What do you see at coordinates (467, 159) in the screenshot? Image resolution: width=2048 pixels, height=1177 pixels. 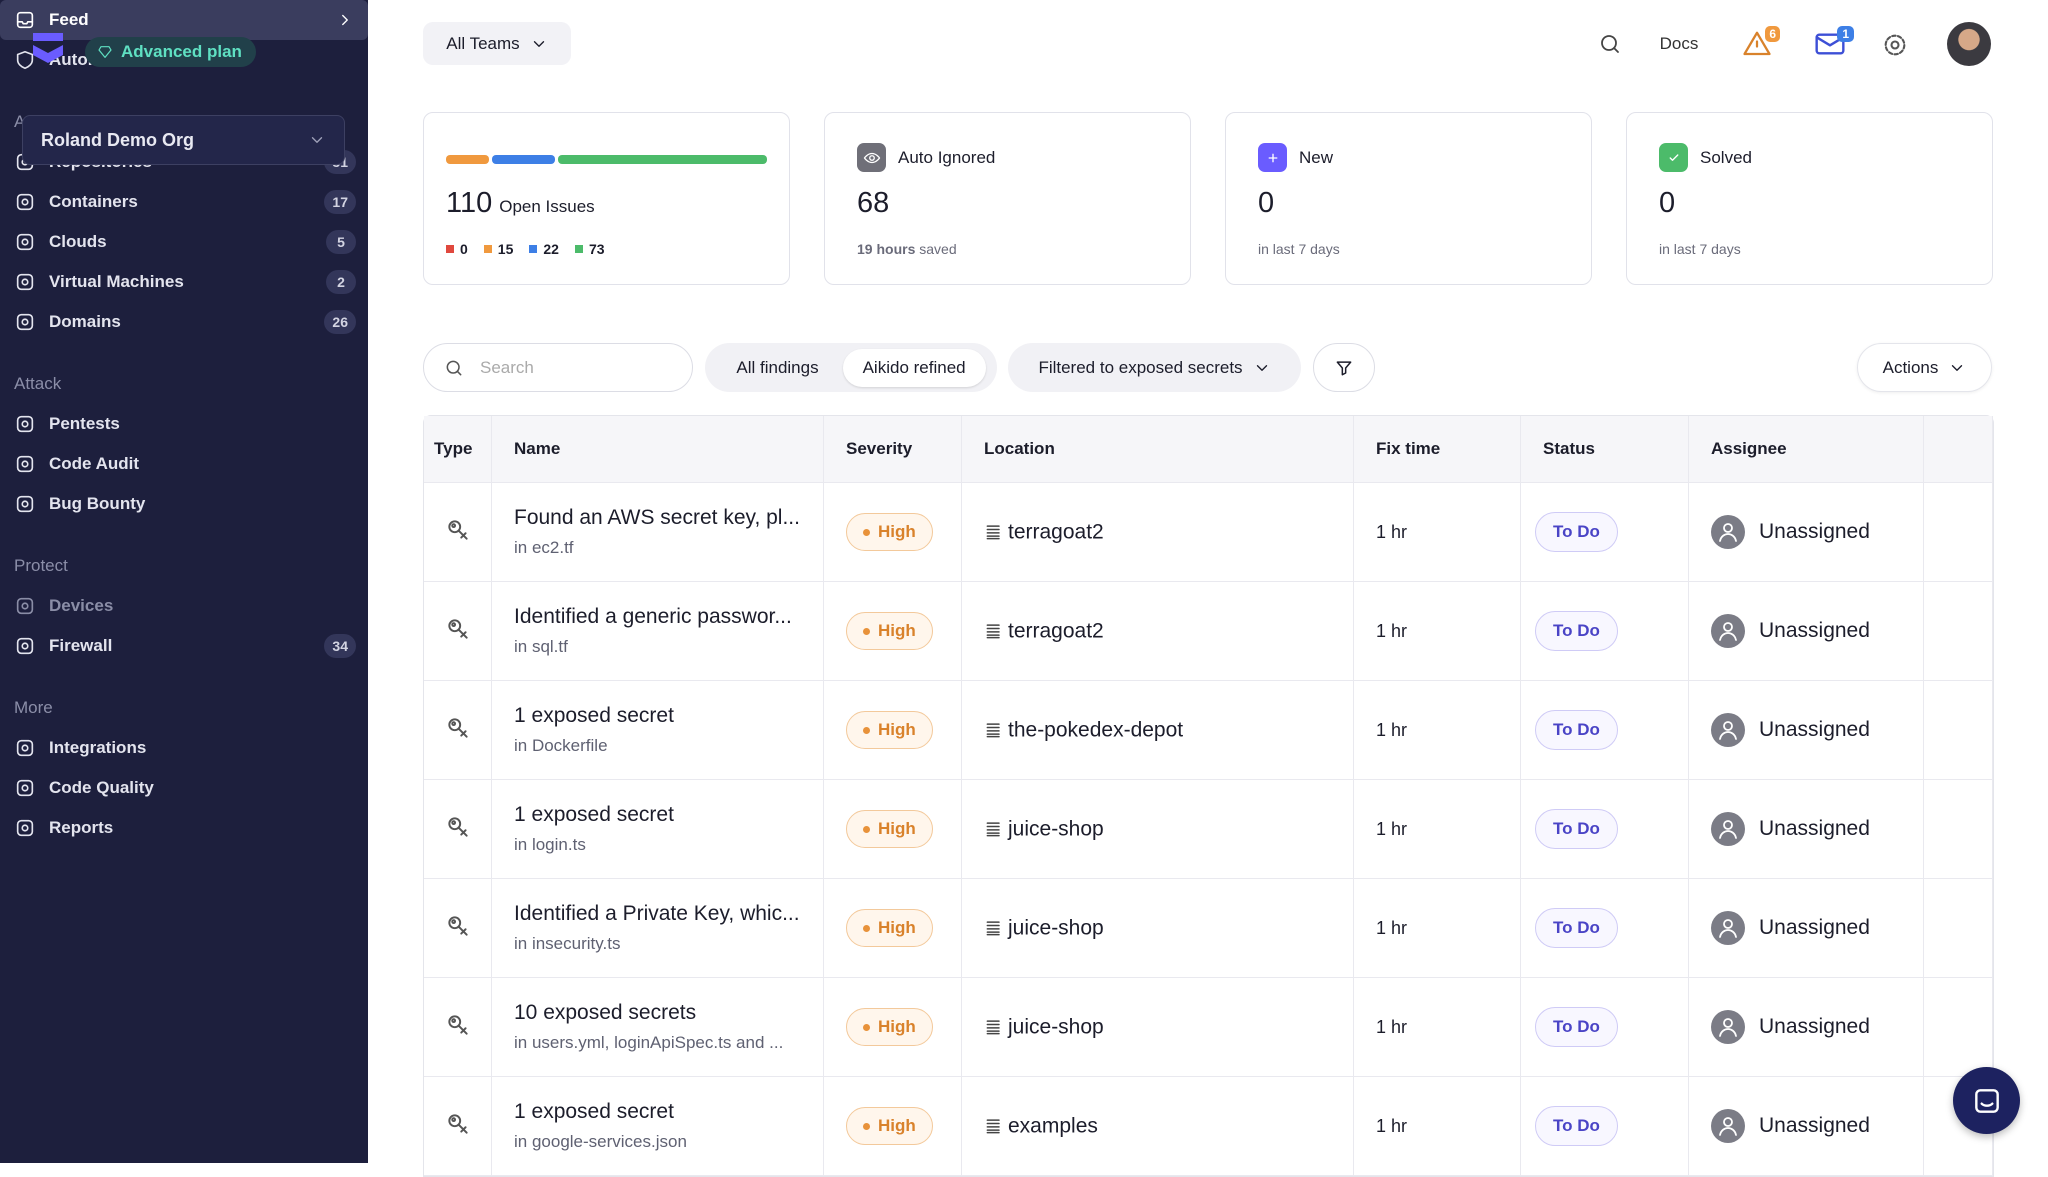 I see `issue-segment` at bounding box center [467, 159].